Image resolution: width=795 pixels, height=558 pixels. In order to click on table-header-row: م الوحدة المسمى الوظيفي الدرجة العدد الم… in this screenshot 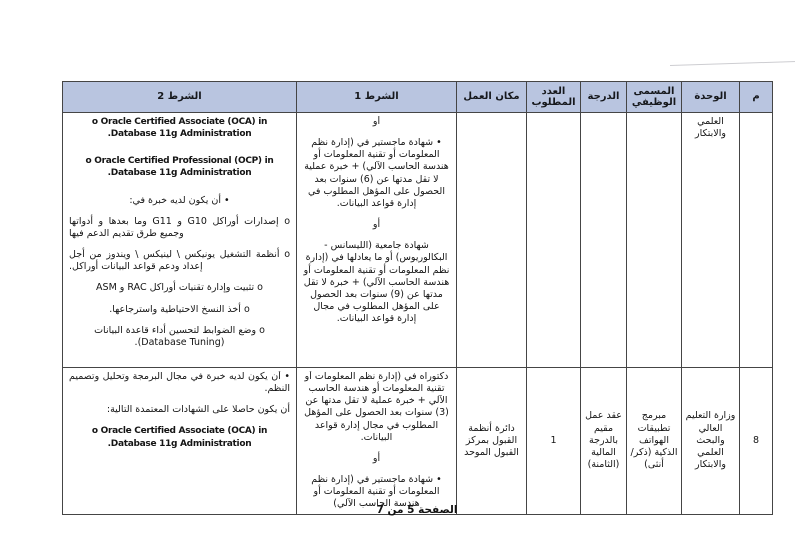, I will do `click(417, 97)`.